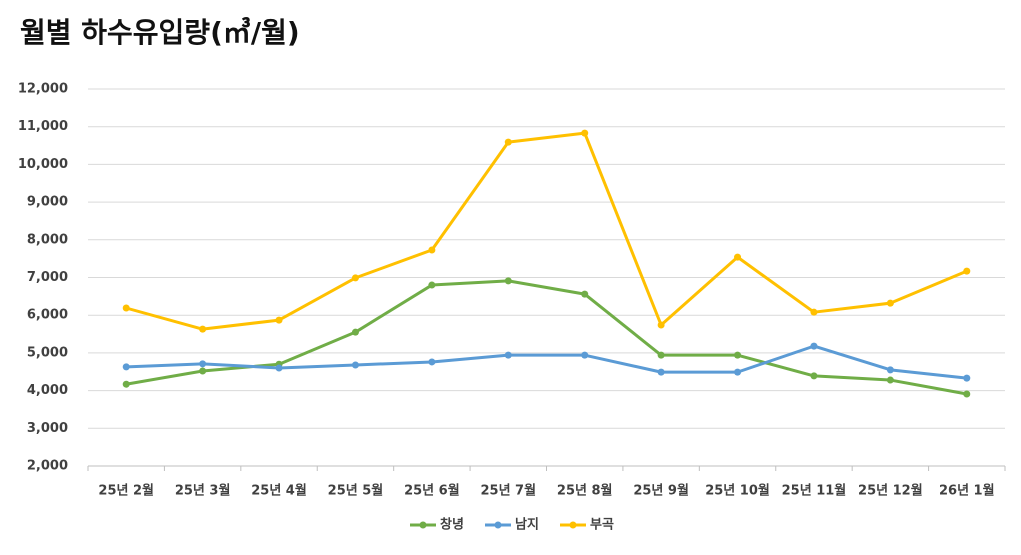 This screenshot has width=1021, height=555. Describe the element at coordinates (47, 315) in the screenshot. I see `y-tick-label: 6,000` at that location.